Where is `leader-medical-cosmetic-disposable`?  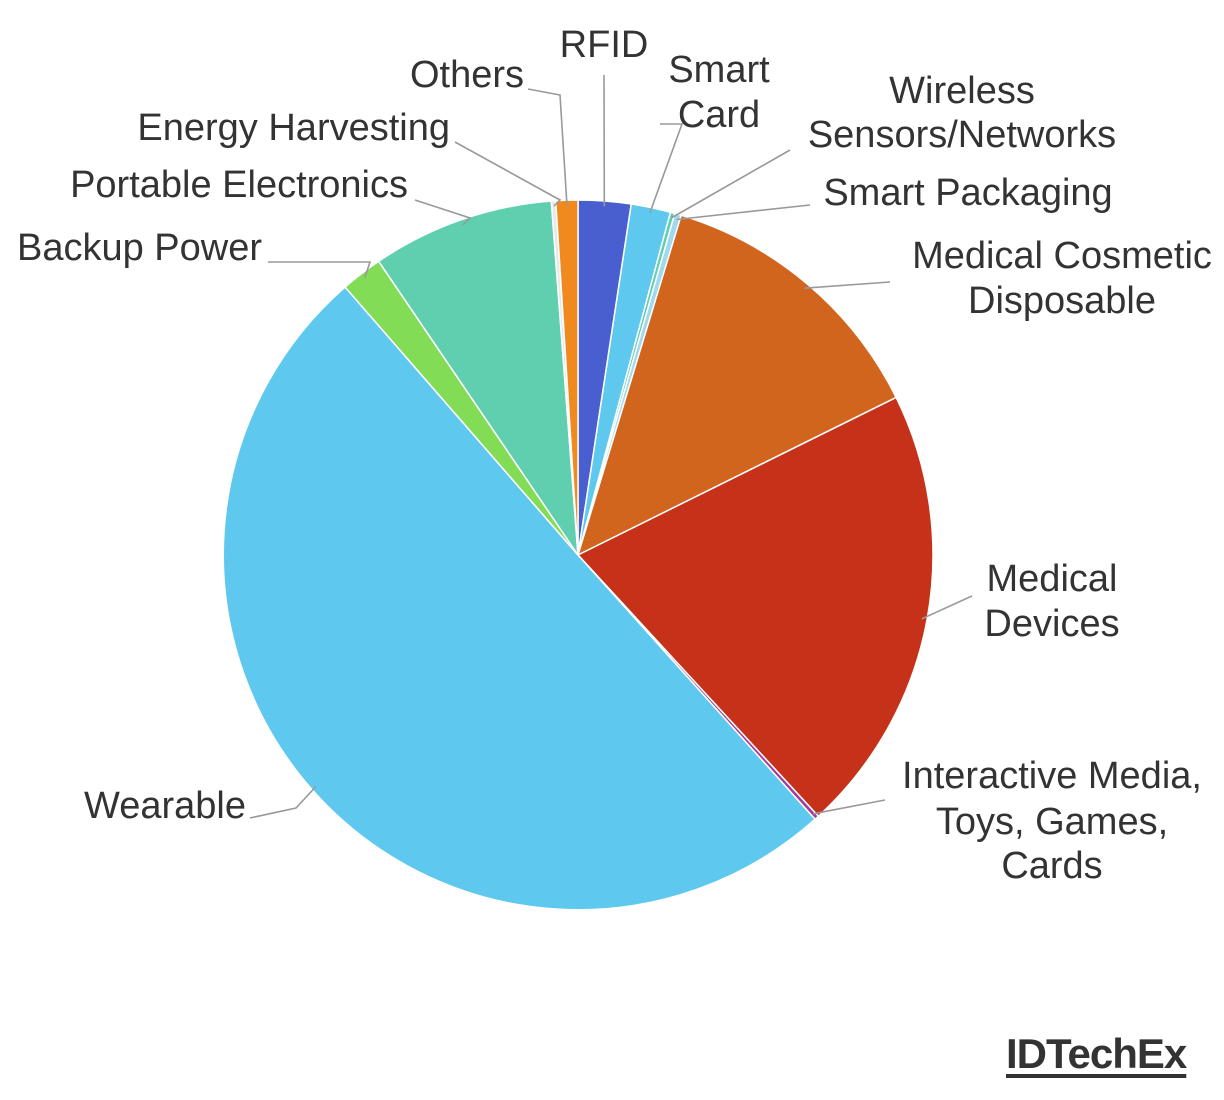
leader-medical-cosmetic-disposable is located at coordinates (847, 285).